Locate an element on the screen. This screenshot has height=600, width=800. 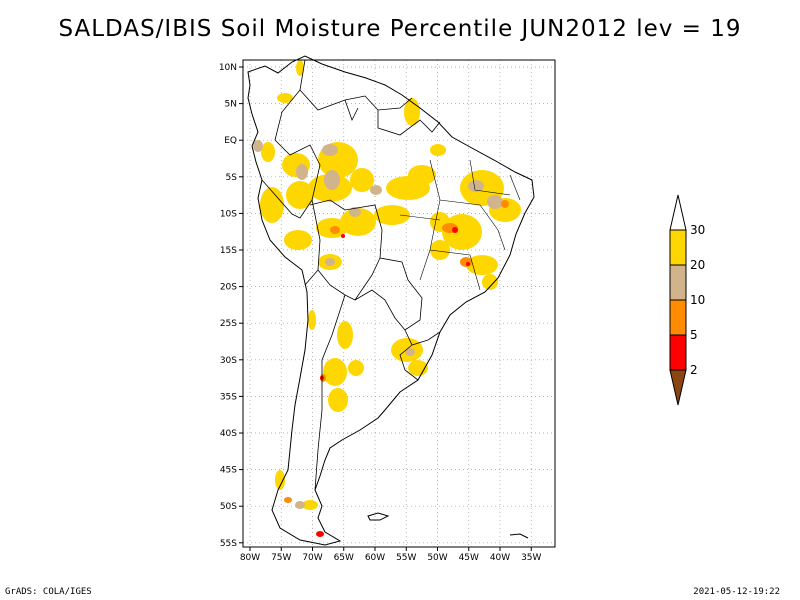
south-georgia is located at coordinates (519, 536).